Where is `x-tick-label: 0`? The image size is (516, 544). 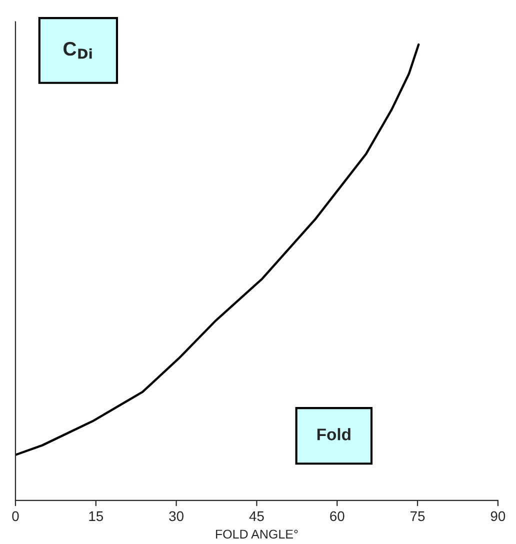
x-tick-label: 0 is located at coordinates (15, 516).